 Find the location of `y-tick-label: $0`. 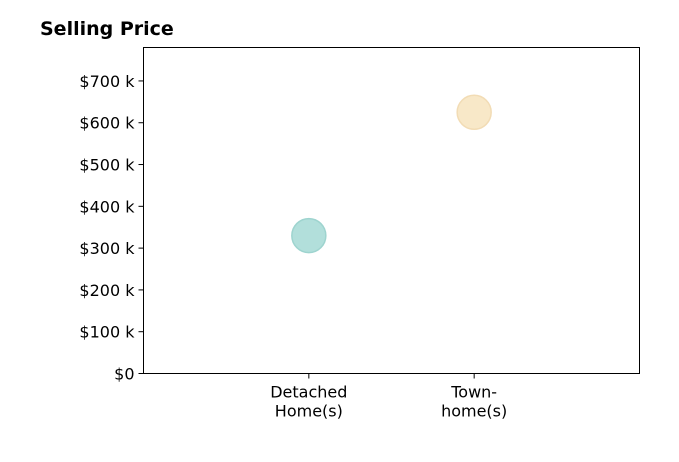

y-tick-label: $0 is located at coordinates (124, 374).